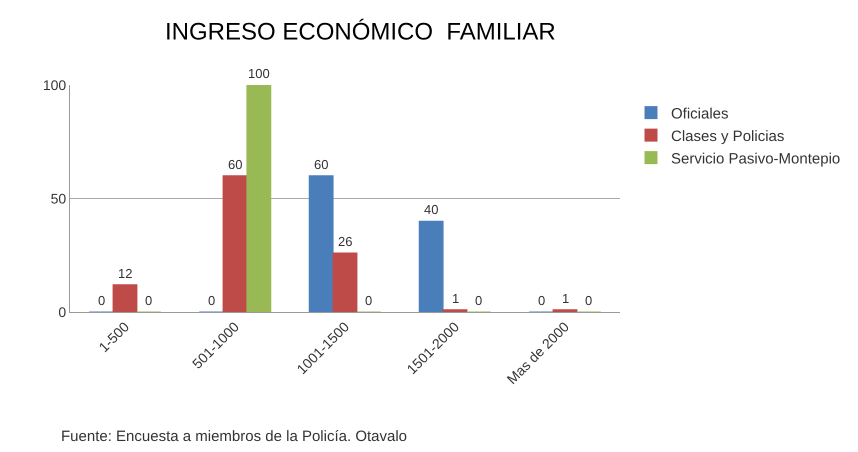  Describe the element at coordinates (345, 241) in the screenshot. I see `data-label: 26` at that location.